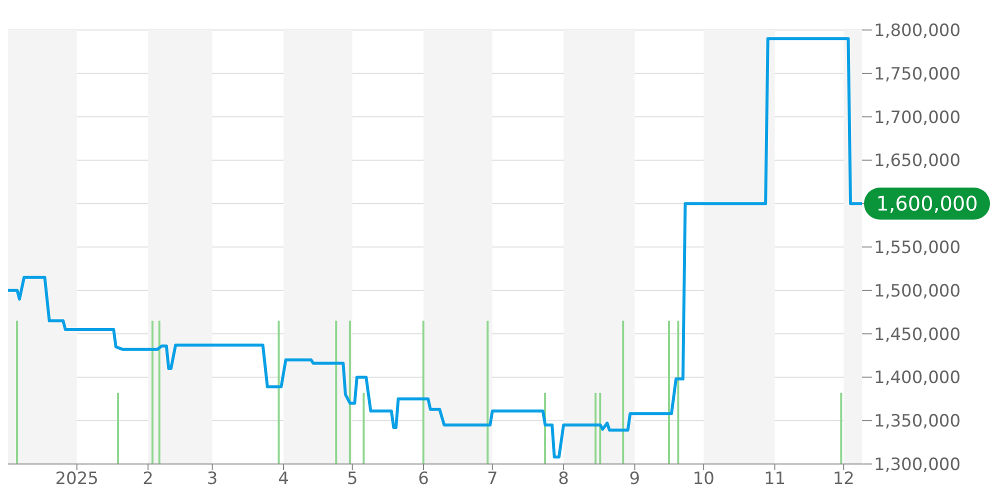 This screenshot has width=1000, height=500. Describe the element at coordinates (843, 479) in the screenshot. I see `x-tick-label: 12` at that location.